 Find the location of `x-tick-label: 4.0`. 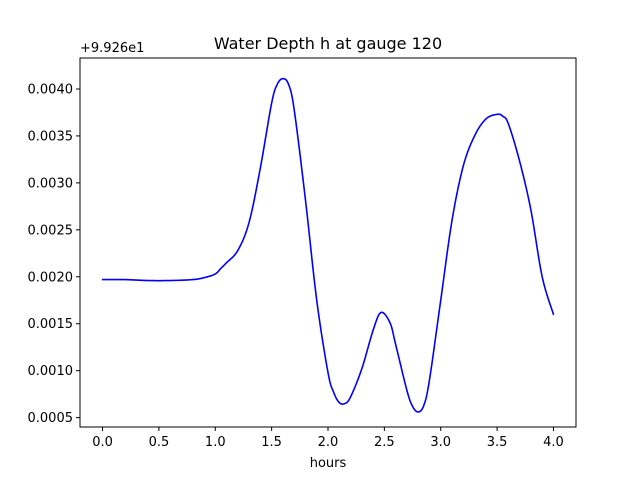

x-tick-label: 4.0 is located at coordinates (553, 442).